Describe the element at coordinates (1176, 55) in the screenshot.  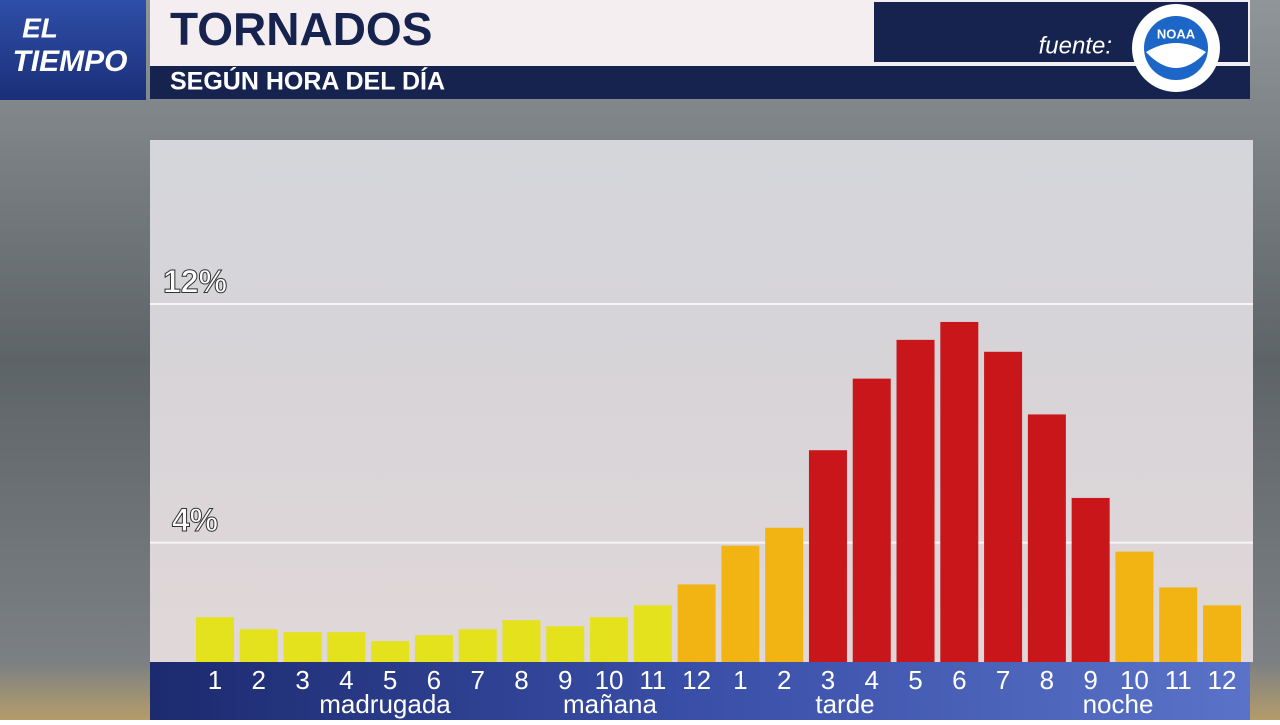
I see `noaa-logo` at that location.